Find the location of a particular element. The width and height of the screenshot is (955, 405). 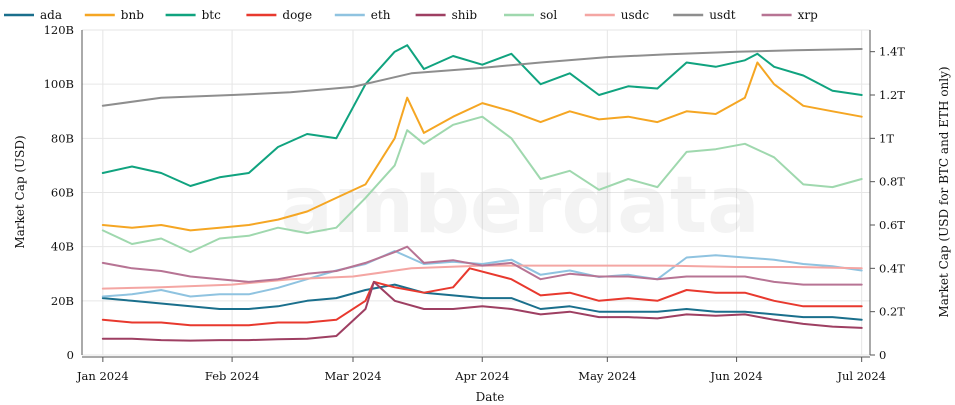

series-line-ada is located at coordinates (482, 302).